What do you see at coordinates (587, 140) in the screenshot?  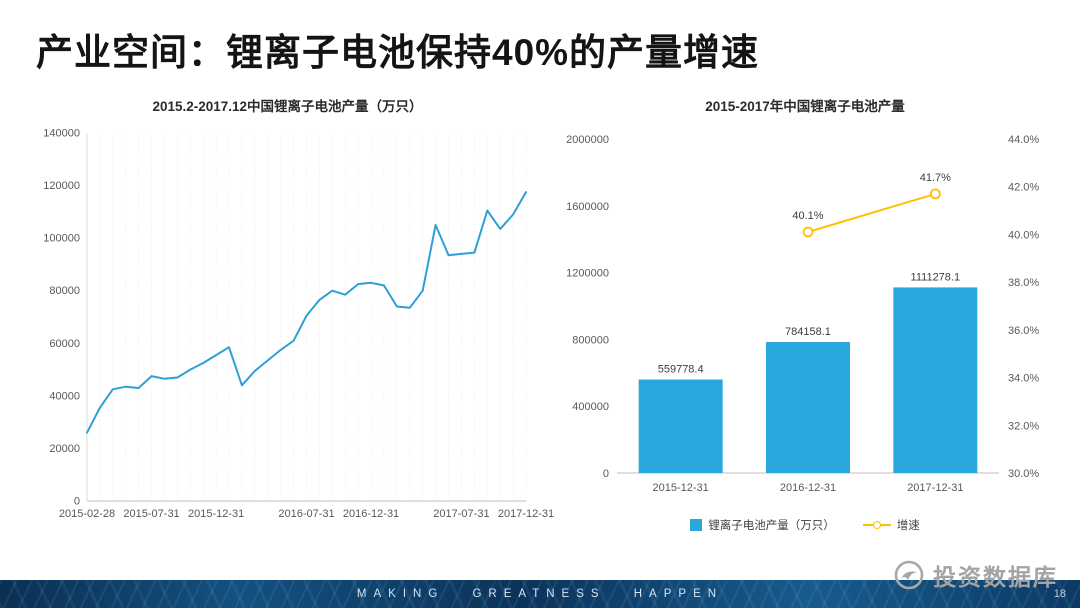 I see `svg-text: 2000000` at bounding box center [587, 140].